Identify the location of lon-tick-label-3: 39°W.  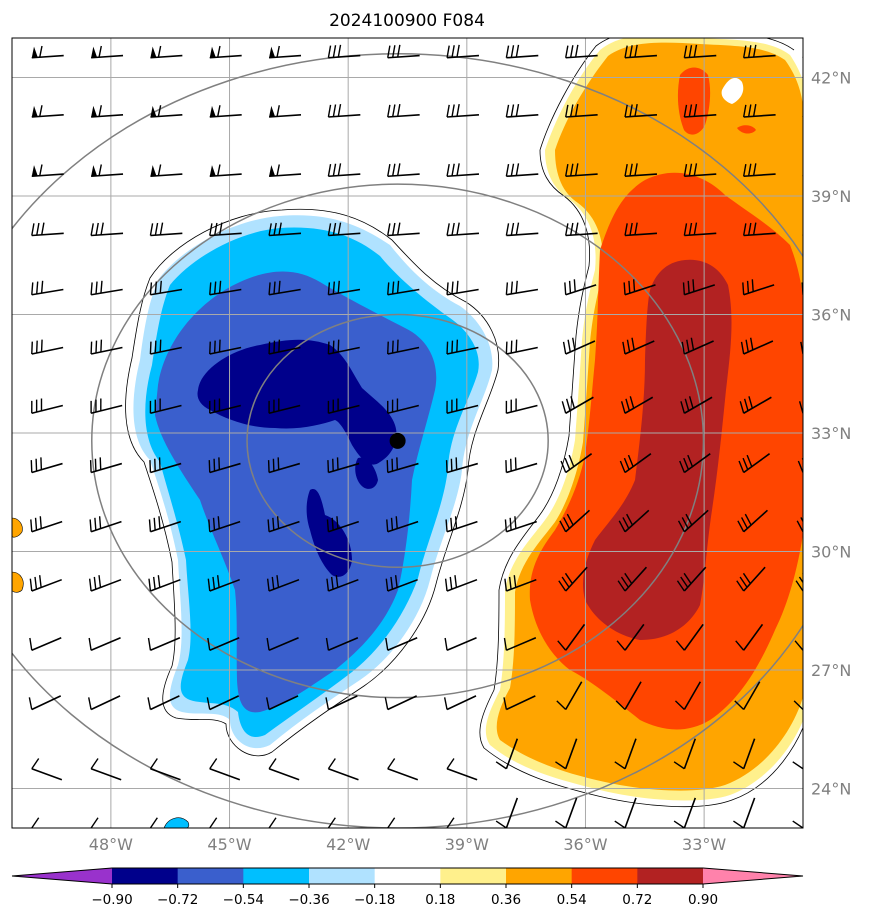
(467, 844).